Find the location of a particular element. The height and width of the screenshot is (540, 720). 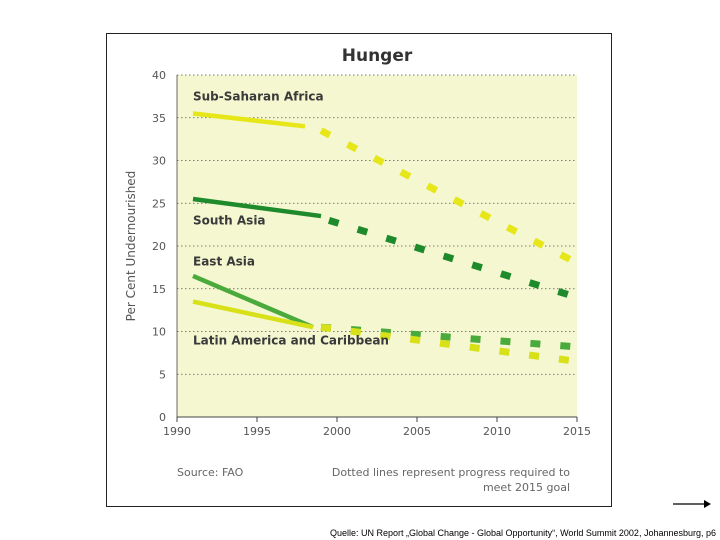

next-arrow-icon is located at coordinates (692, 504).